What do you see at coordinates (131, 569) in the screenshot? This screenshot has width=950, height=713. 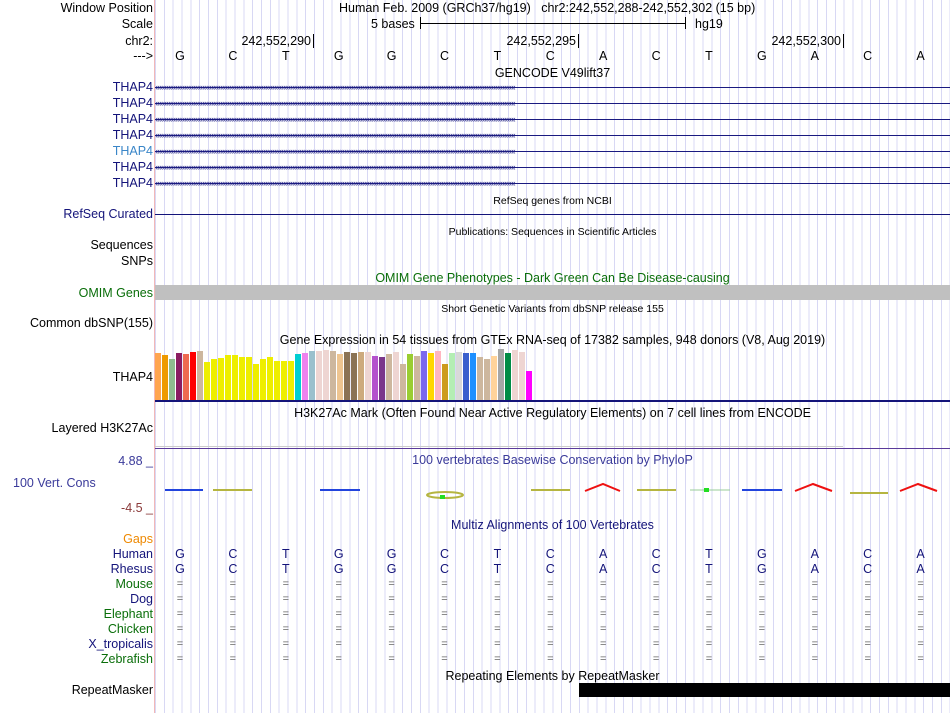 I see `species-label: Rhesus` at bounding box center [131, 569].